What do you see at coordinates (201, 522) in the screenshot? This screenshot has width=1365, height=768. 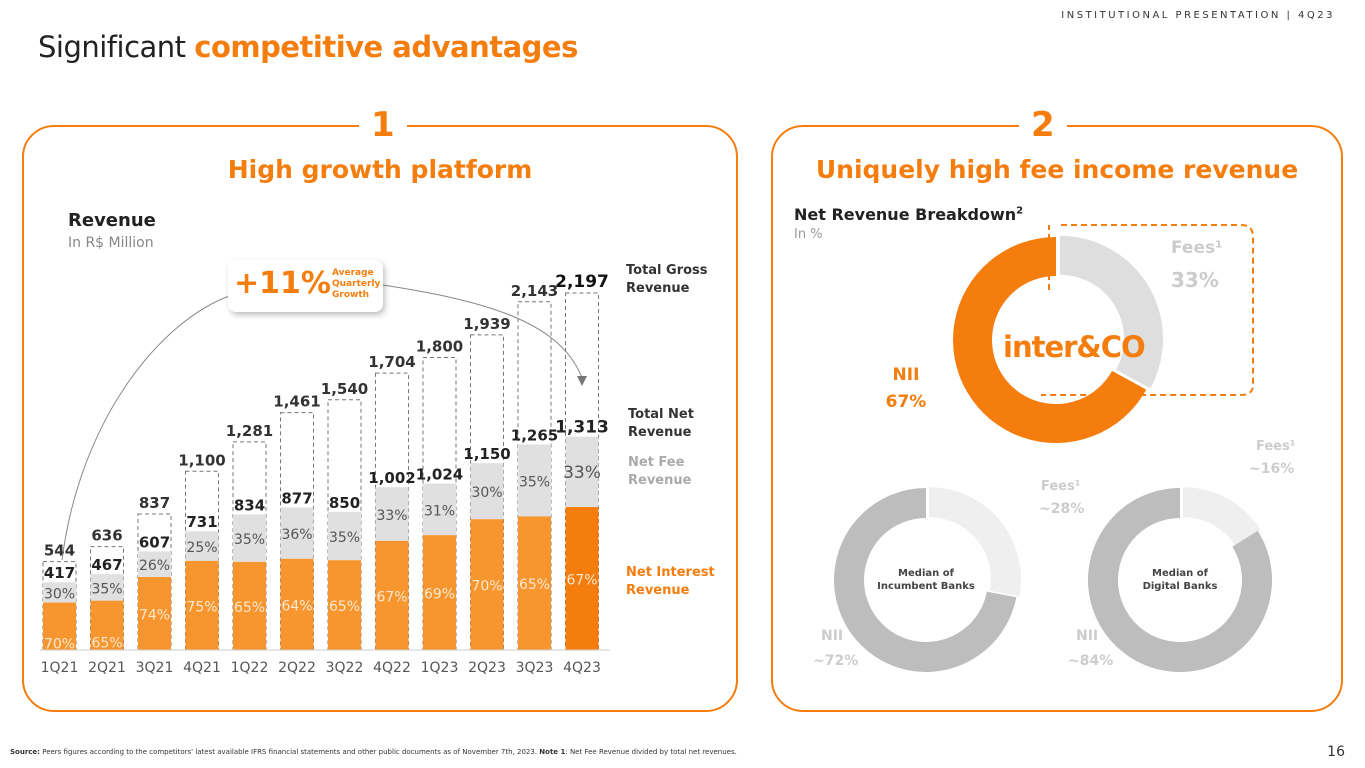 I see `net-label: 731` at bounding box center [201, 522].